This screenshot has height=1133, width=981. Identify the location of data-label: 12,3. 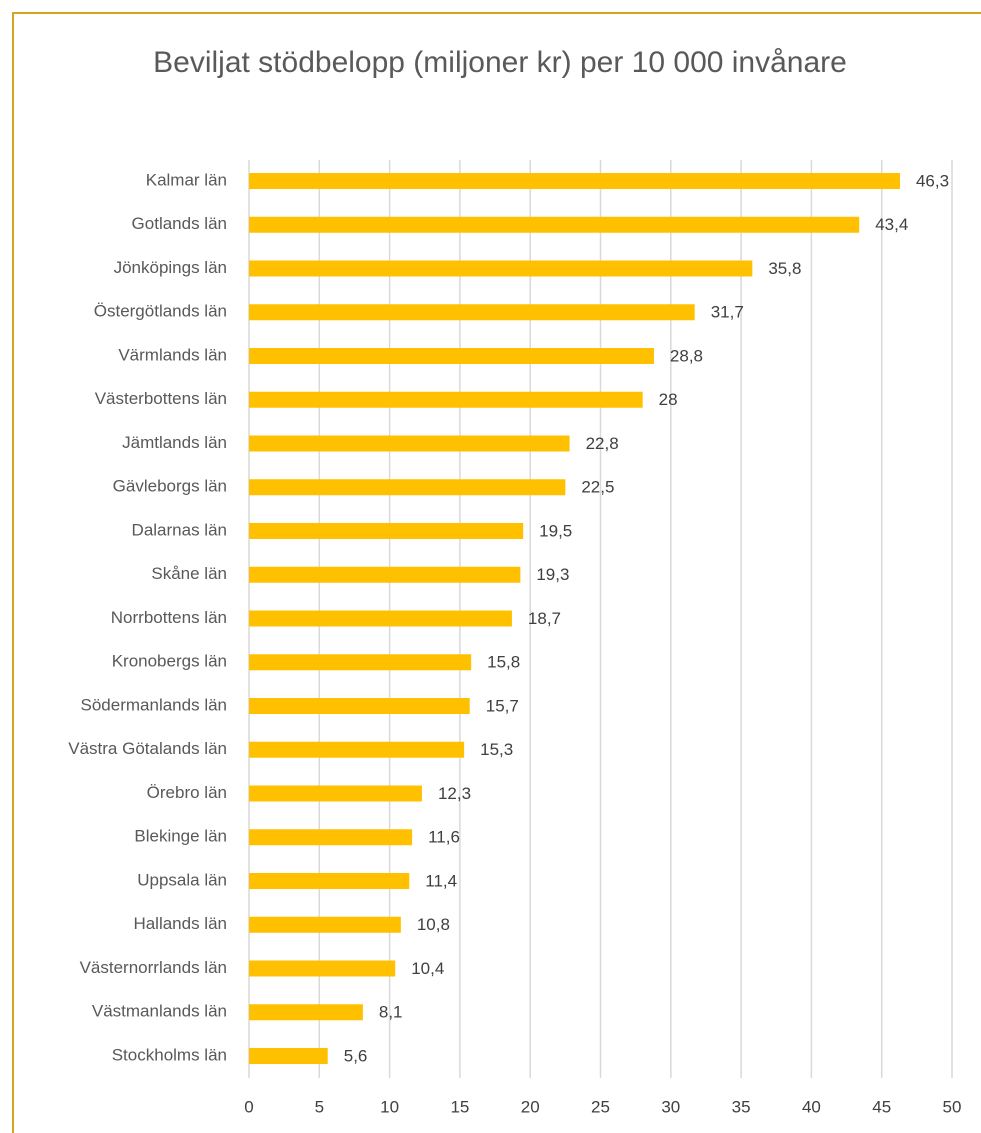
(454, 793).